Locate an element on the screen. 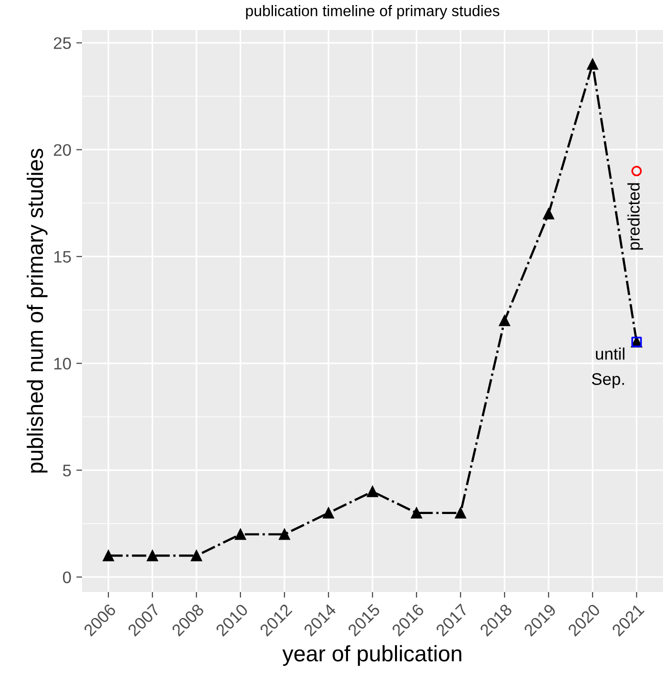  chart-title: publication timeline of primary studies is located at coordinates (373, 12).